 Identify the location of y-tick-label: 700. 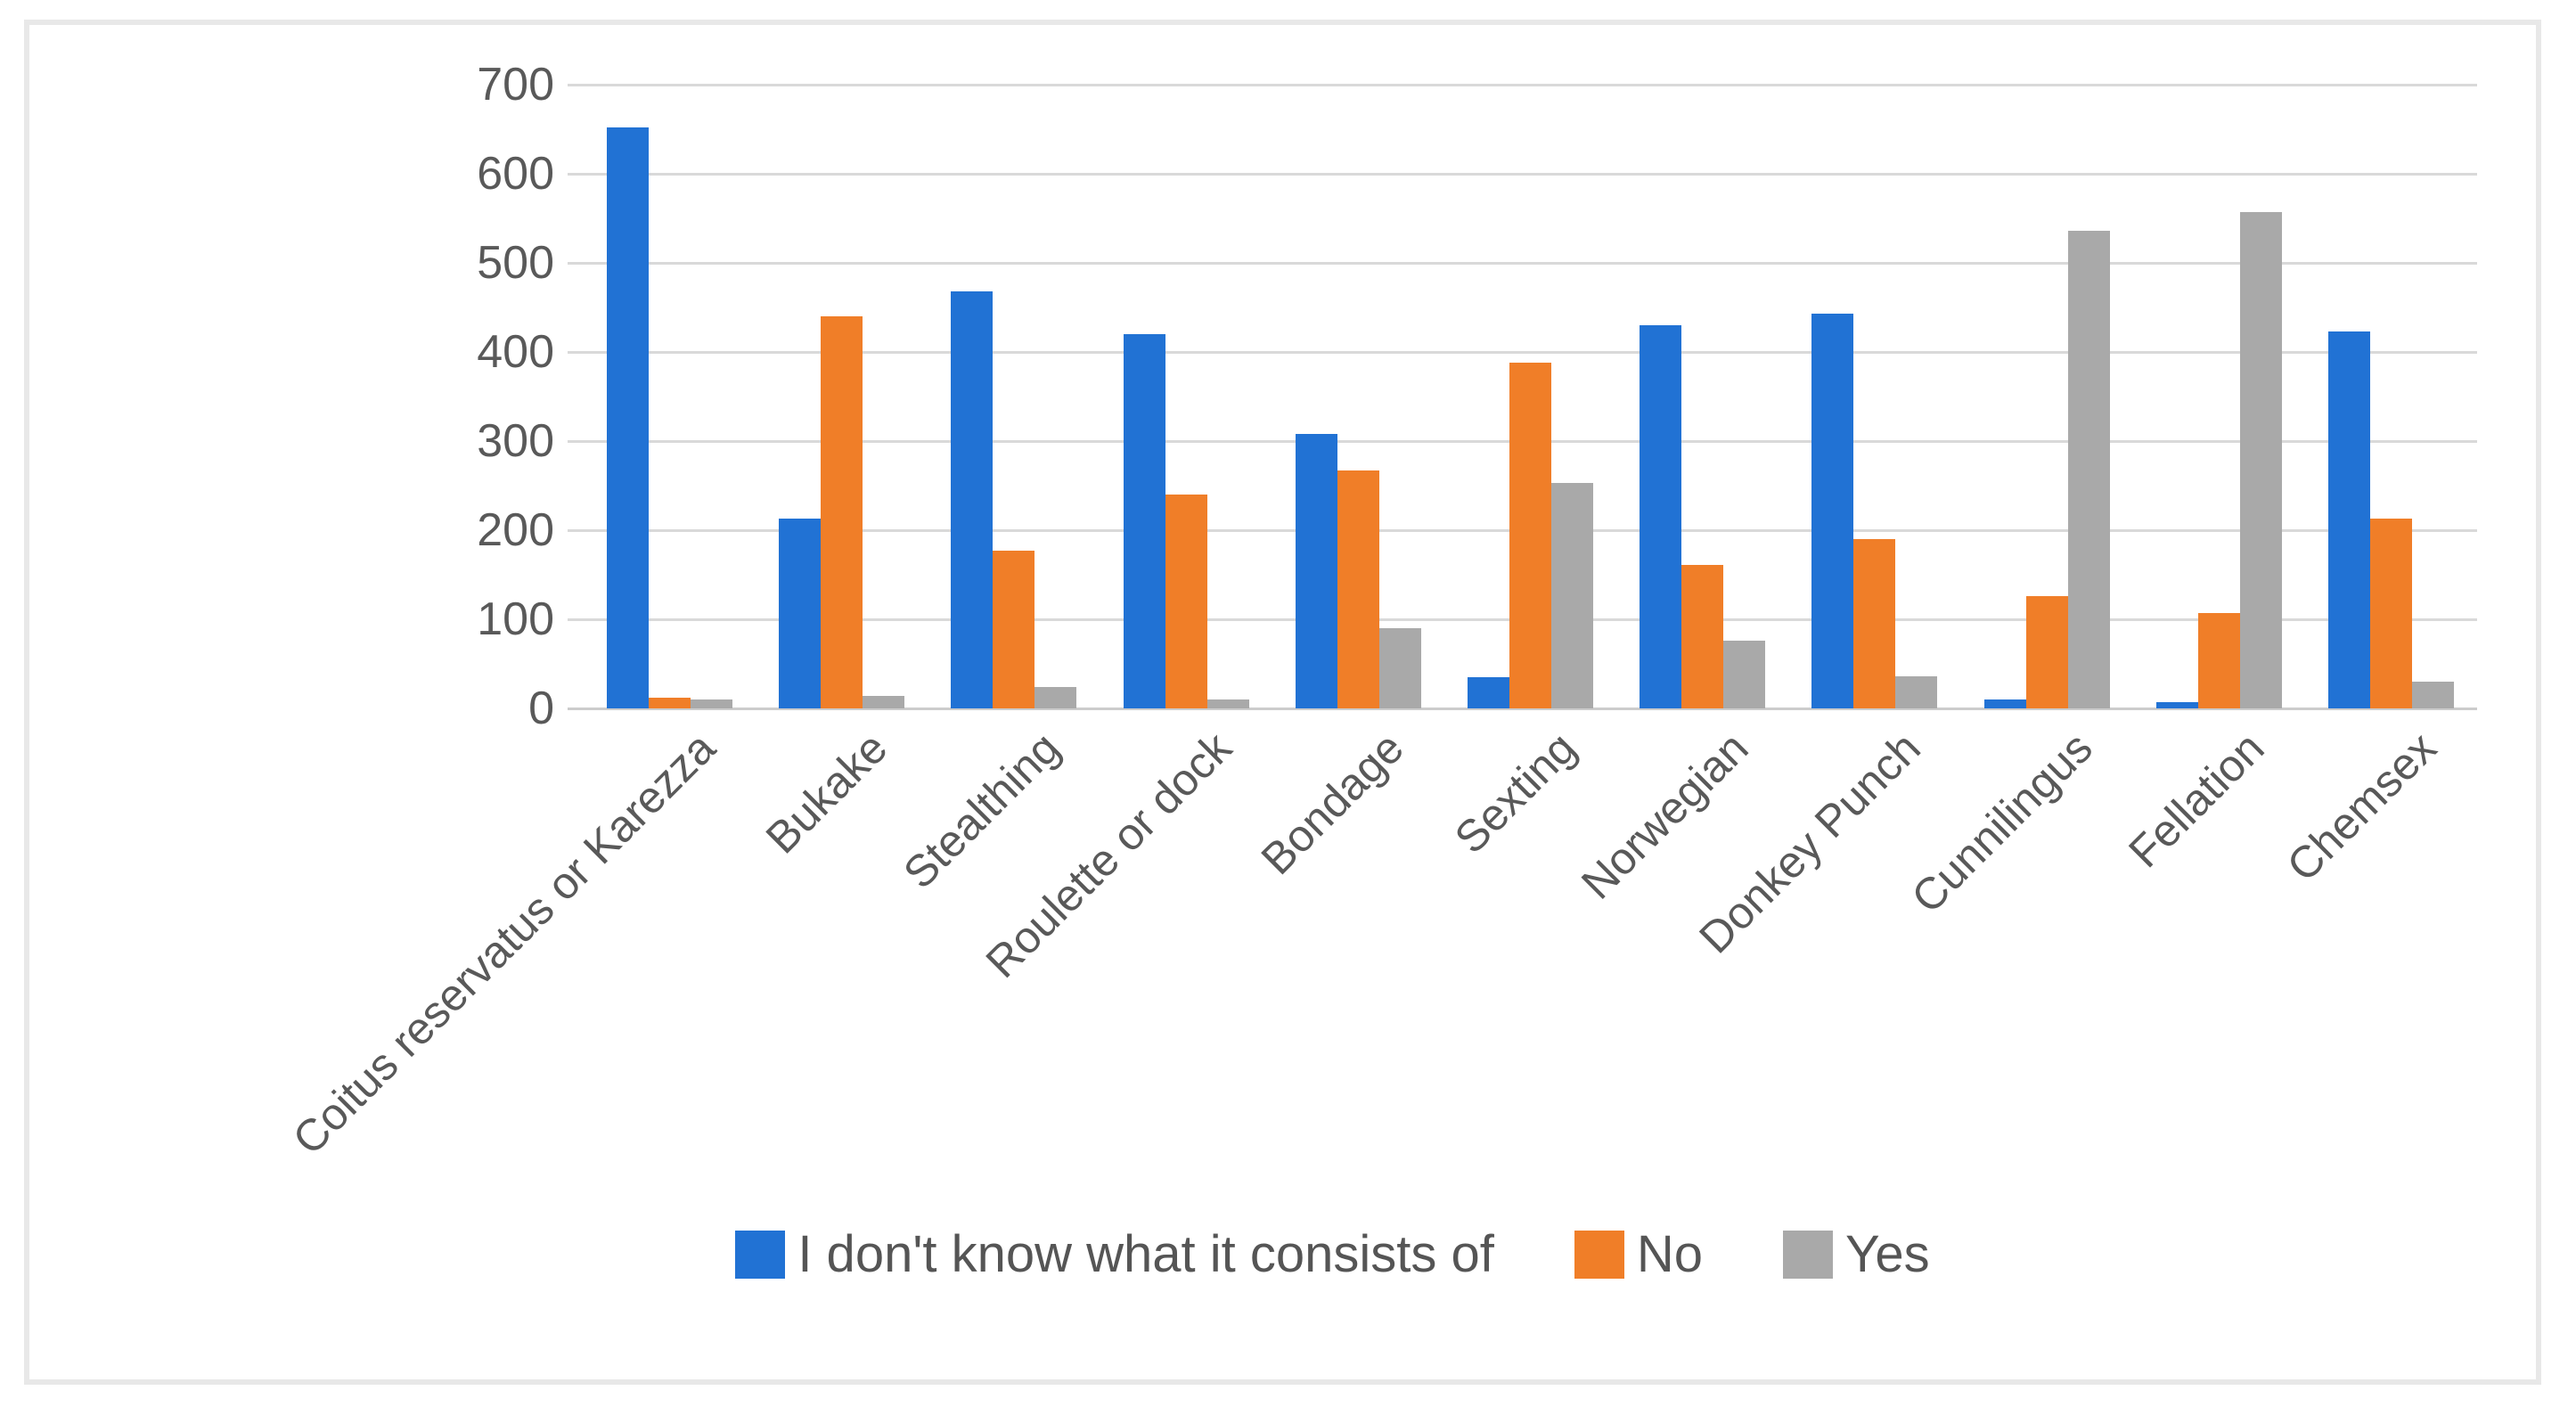
(515, 84).